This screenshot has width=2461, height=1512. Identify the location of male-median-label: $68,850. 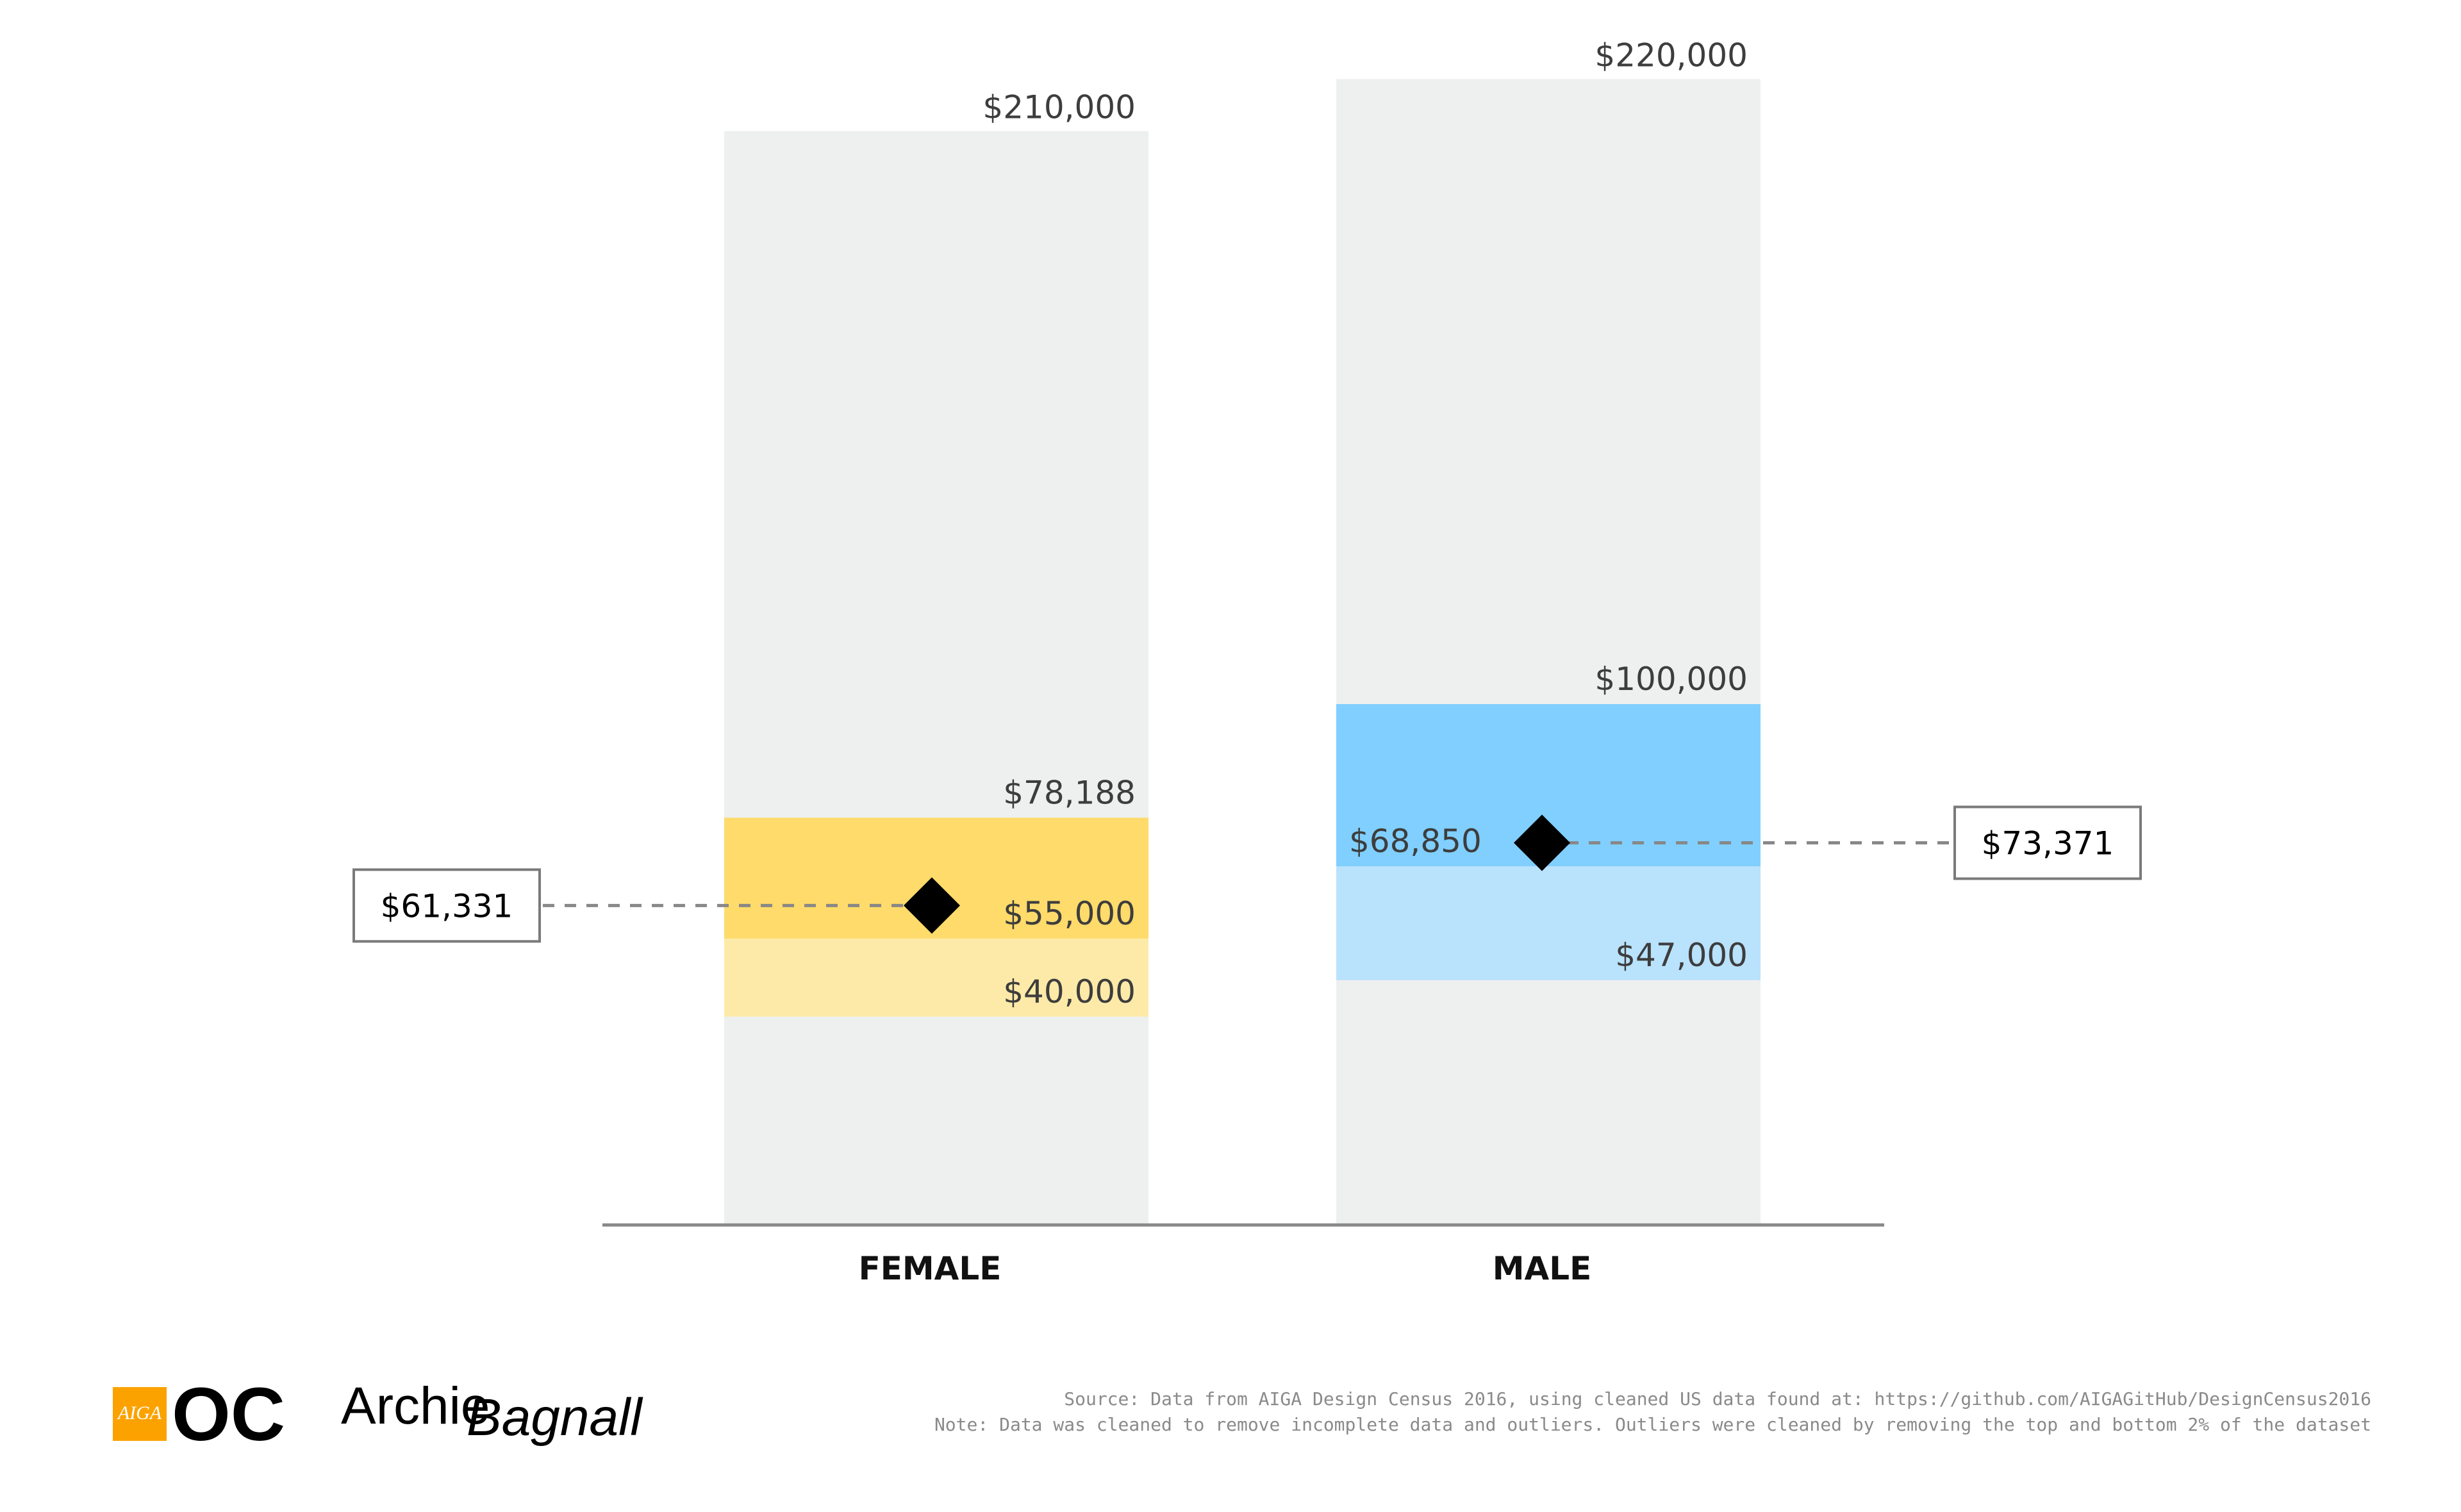
(1415, 841).